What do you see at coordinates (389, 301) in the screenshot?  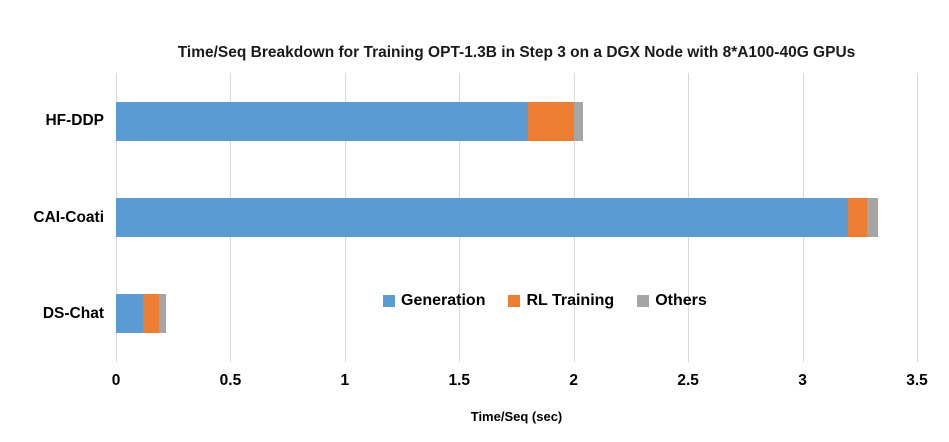 I see `legend-swatch-icon-generation` at bounding box center [389, 301].